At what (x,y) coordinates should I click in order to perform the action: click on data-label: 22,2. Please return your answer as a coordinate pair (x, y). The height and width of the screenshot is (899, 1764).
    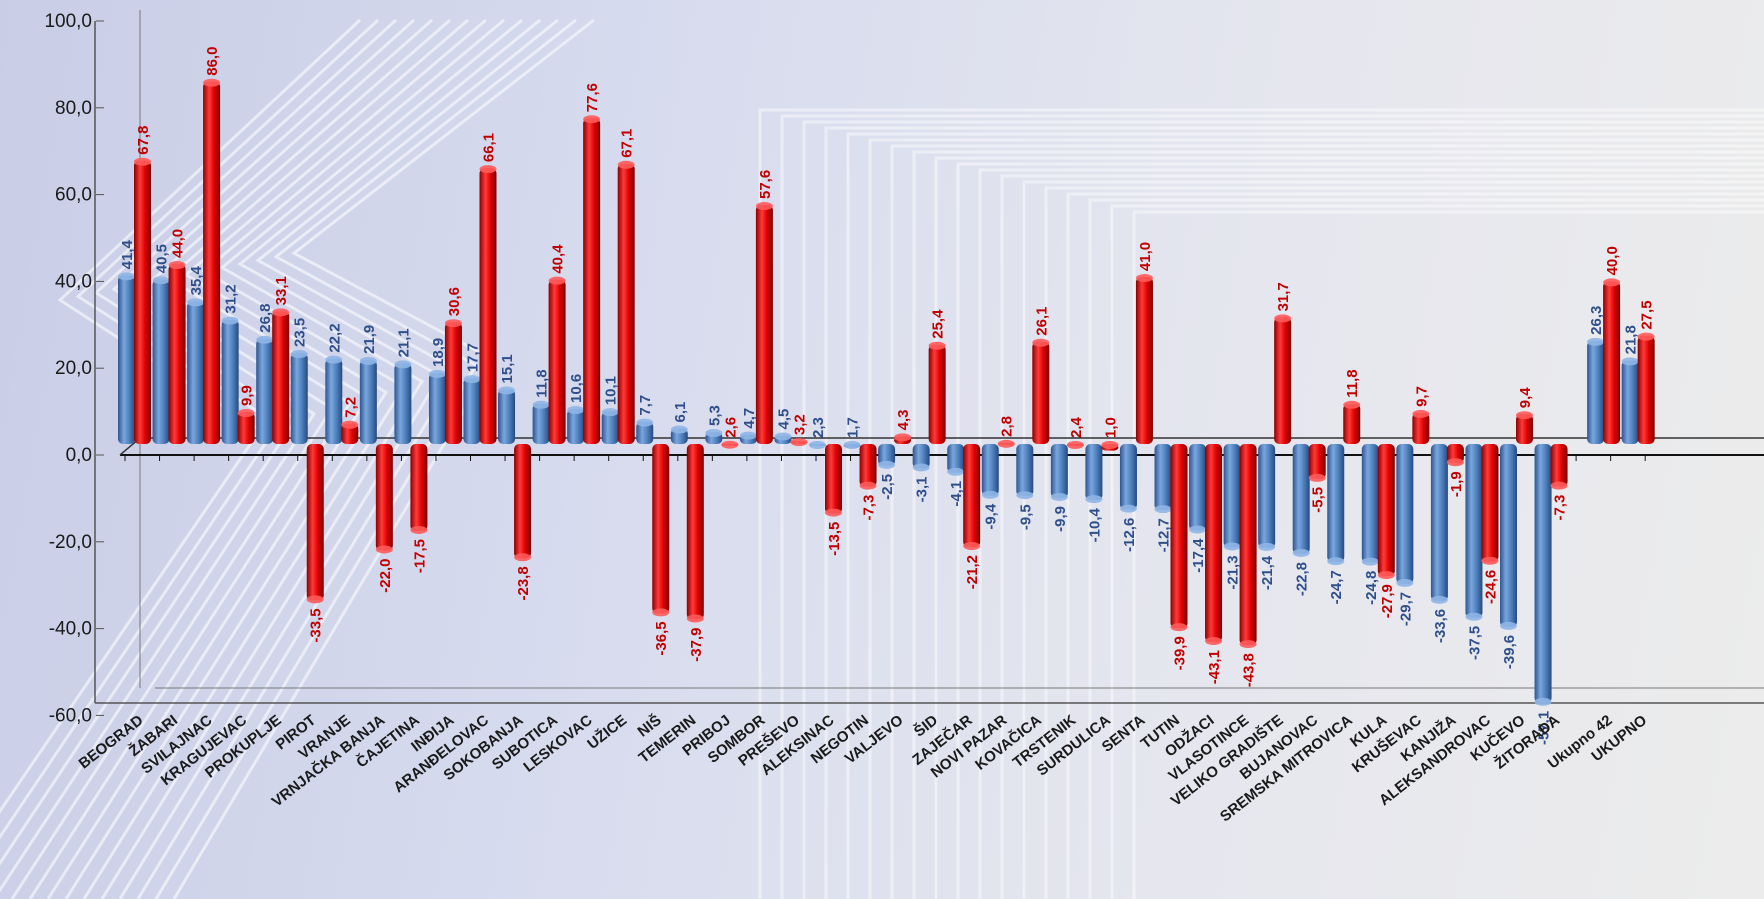
    Looking at the image, I should click on (334, 337).